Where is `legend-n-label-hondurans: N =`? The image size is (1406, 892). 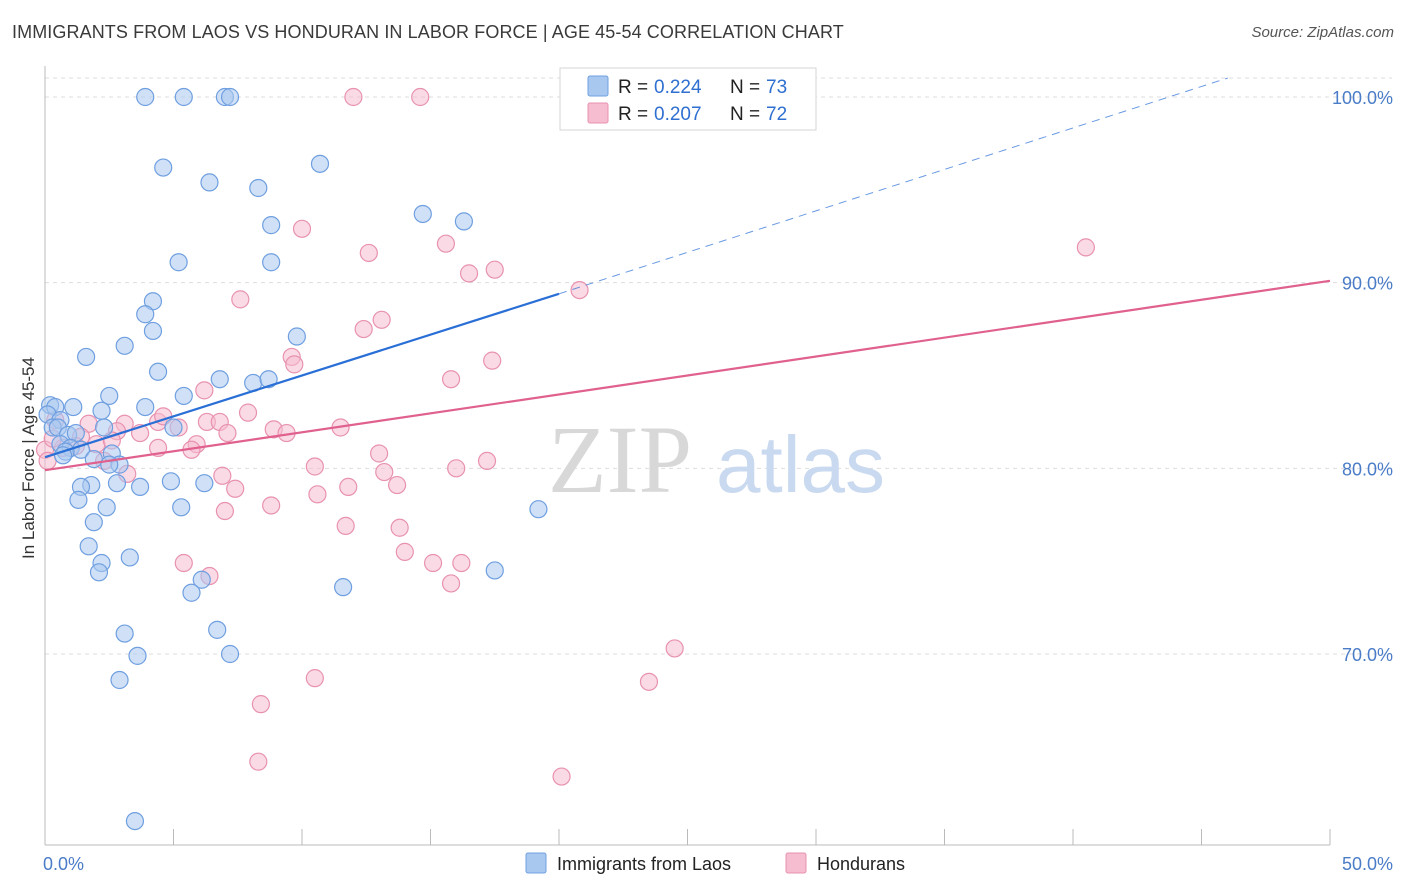
legend-n-label-hondurans: N = is located at coordinates (745, 114).